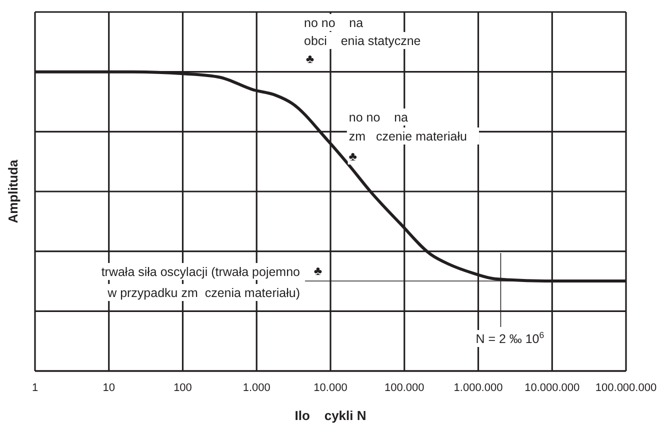 Image resolution: width=660 pixels, height=430 pixels. I want to click on x-tick-label: 10, so click(108, 388).